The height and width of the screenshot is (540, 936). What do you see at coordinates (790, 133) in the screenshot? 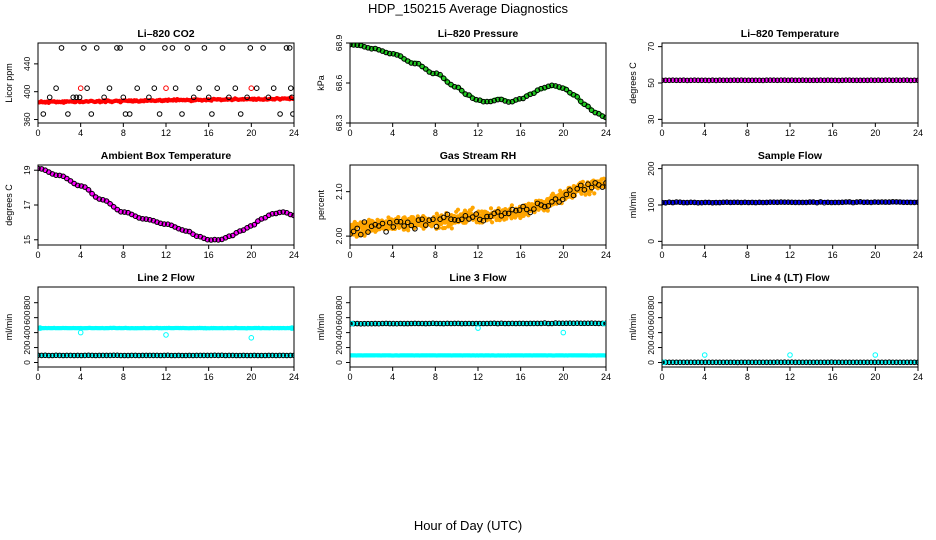
I see `x-tick-label: 12` at bounding box center [790, 133].